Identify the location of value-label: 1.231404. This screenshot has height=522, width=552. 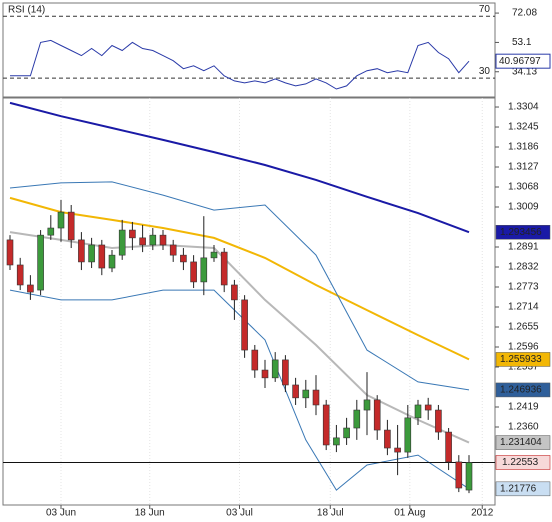
(521, 442).